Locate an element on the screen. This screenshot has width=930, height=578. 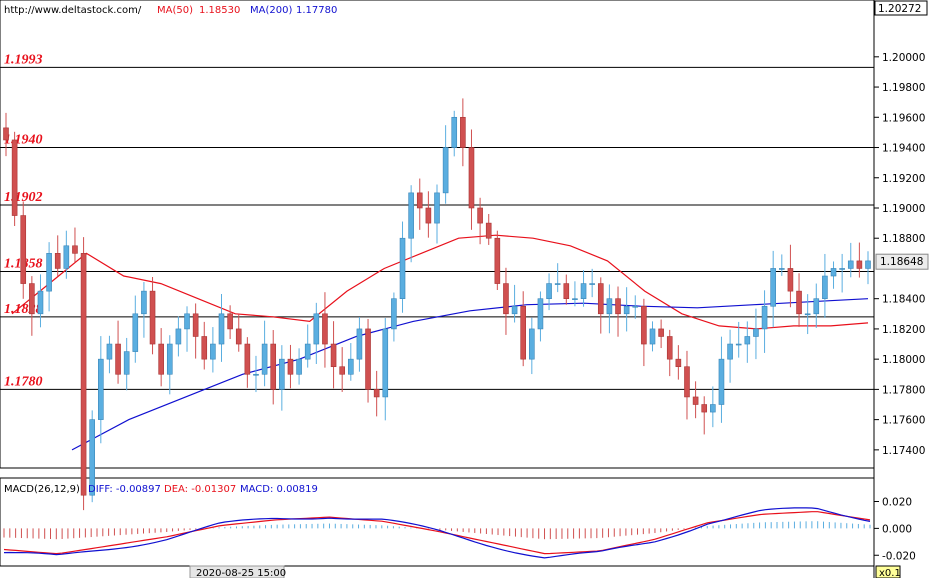
price-tick-label: 1.17800 is located at coordinates (903, 390).